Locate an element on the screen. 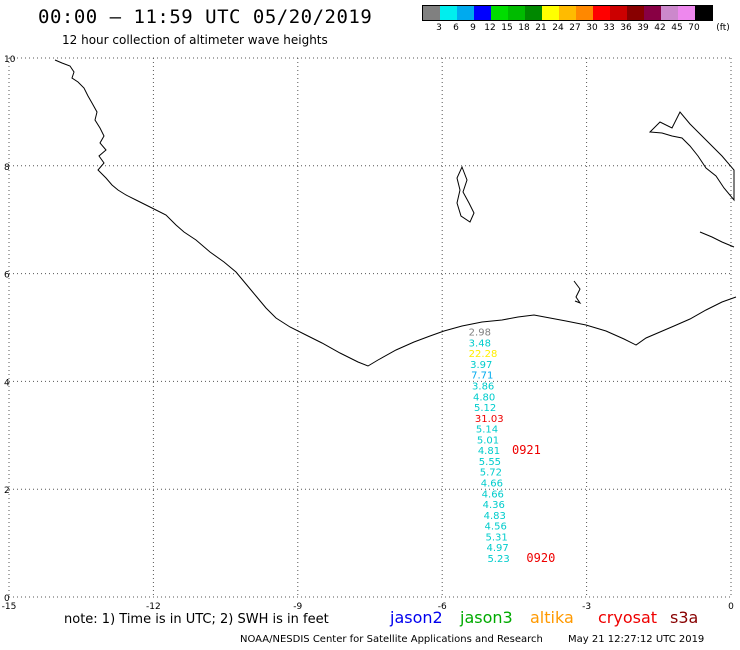  swh-value: 3.86 is located at coordinates (483, 386).